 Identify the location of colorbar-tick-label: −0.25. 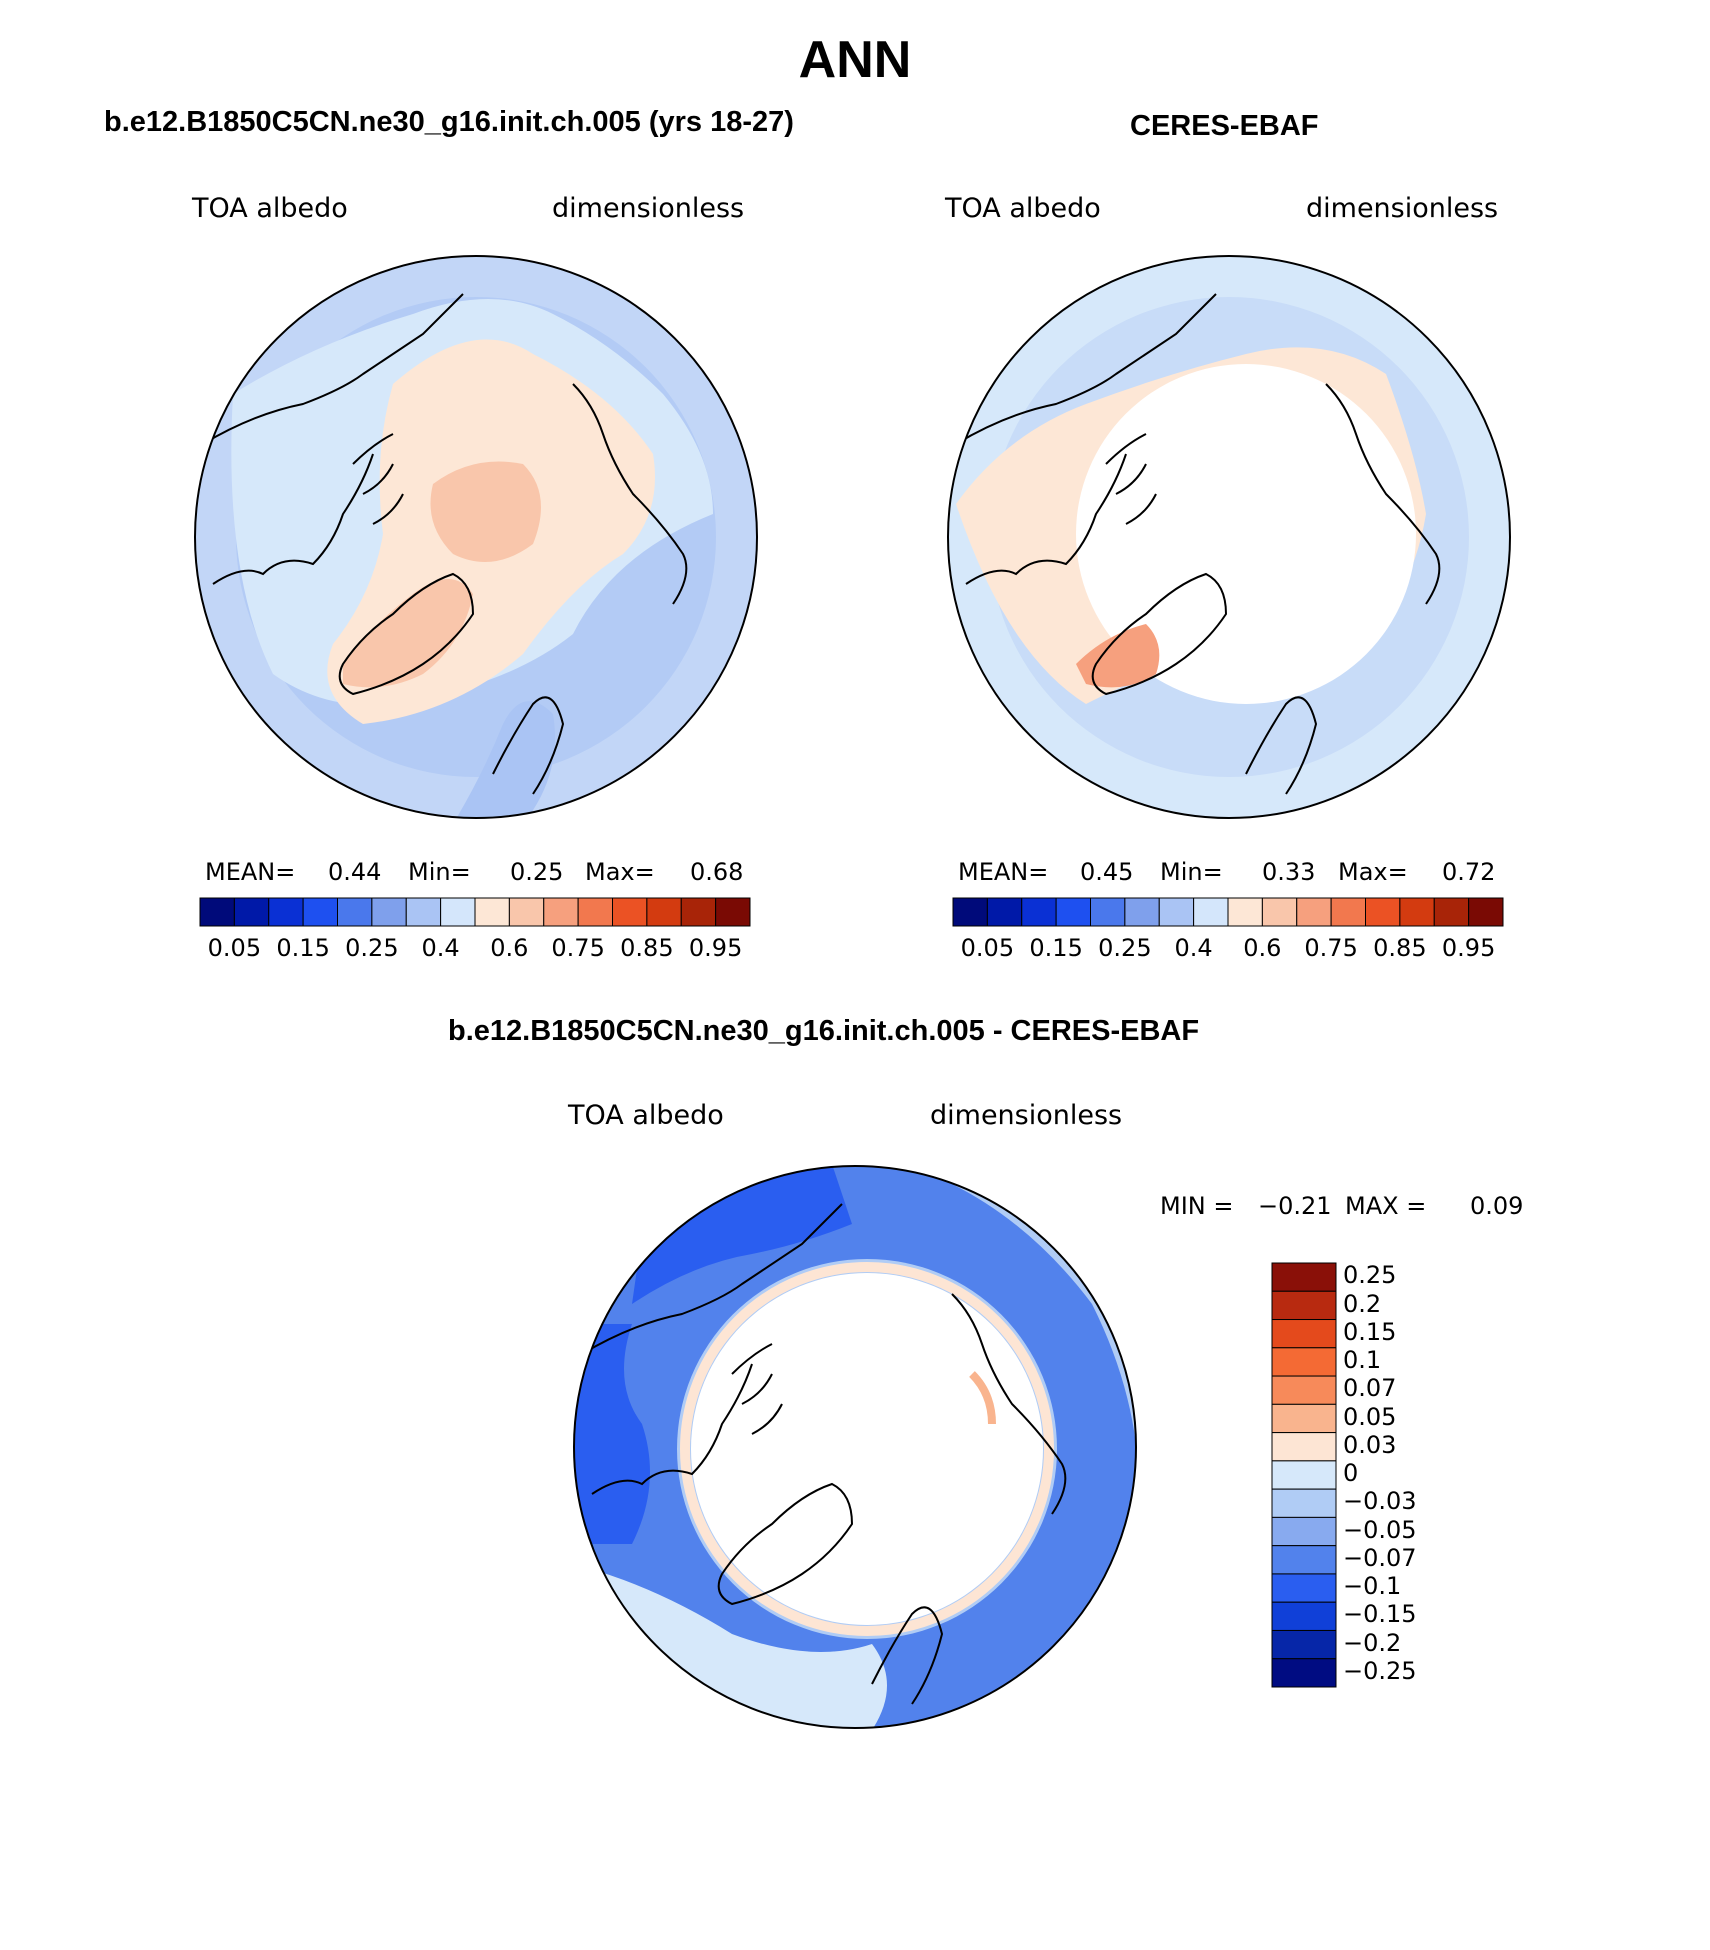
(1380, 1671).